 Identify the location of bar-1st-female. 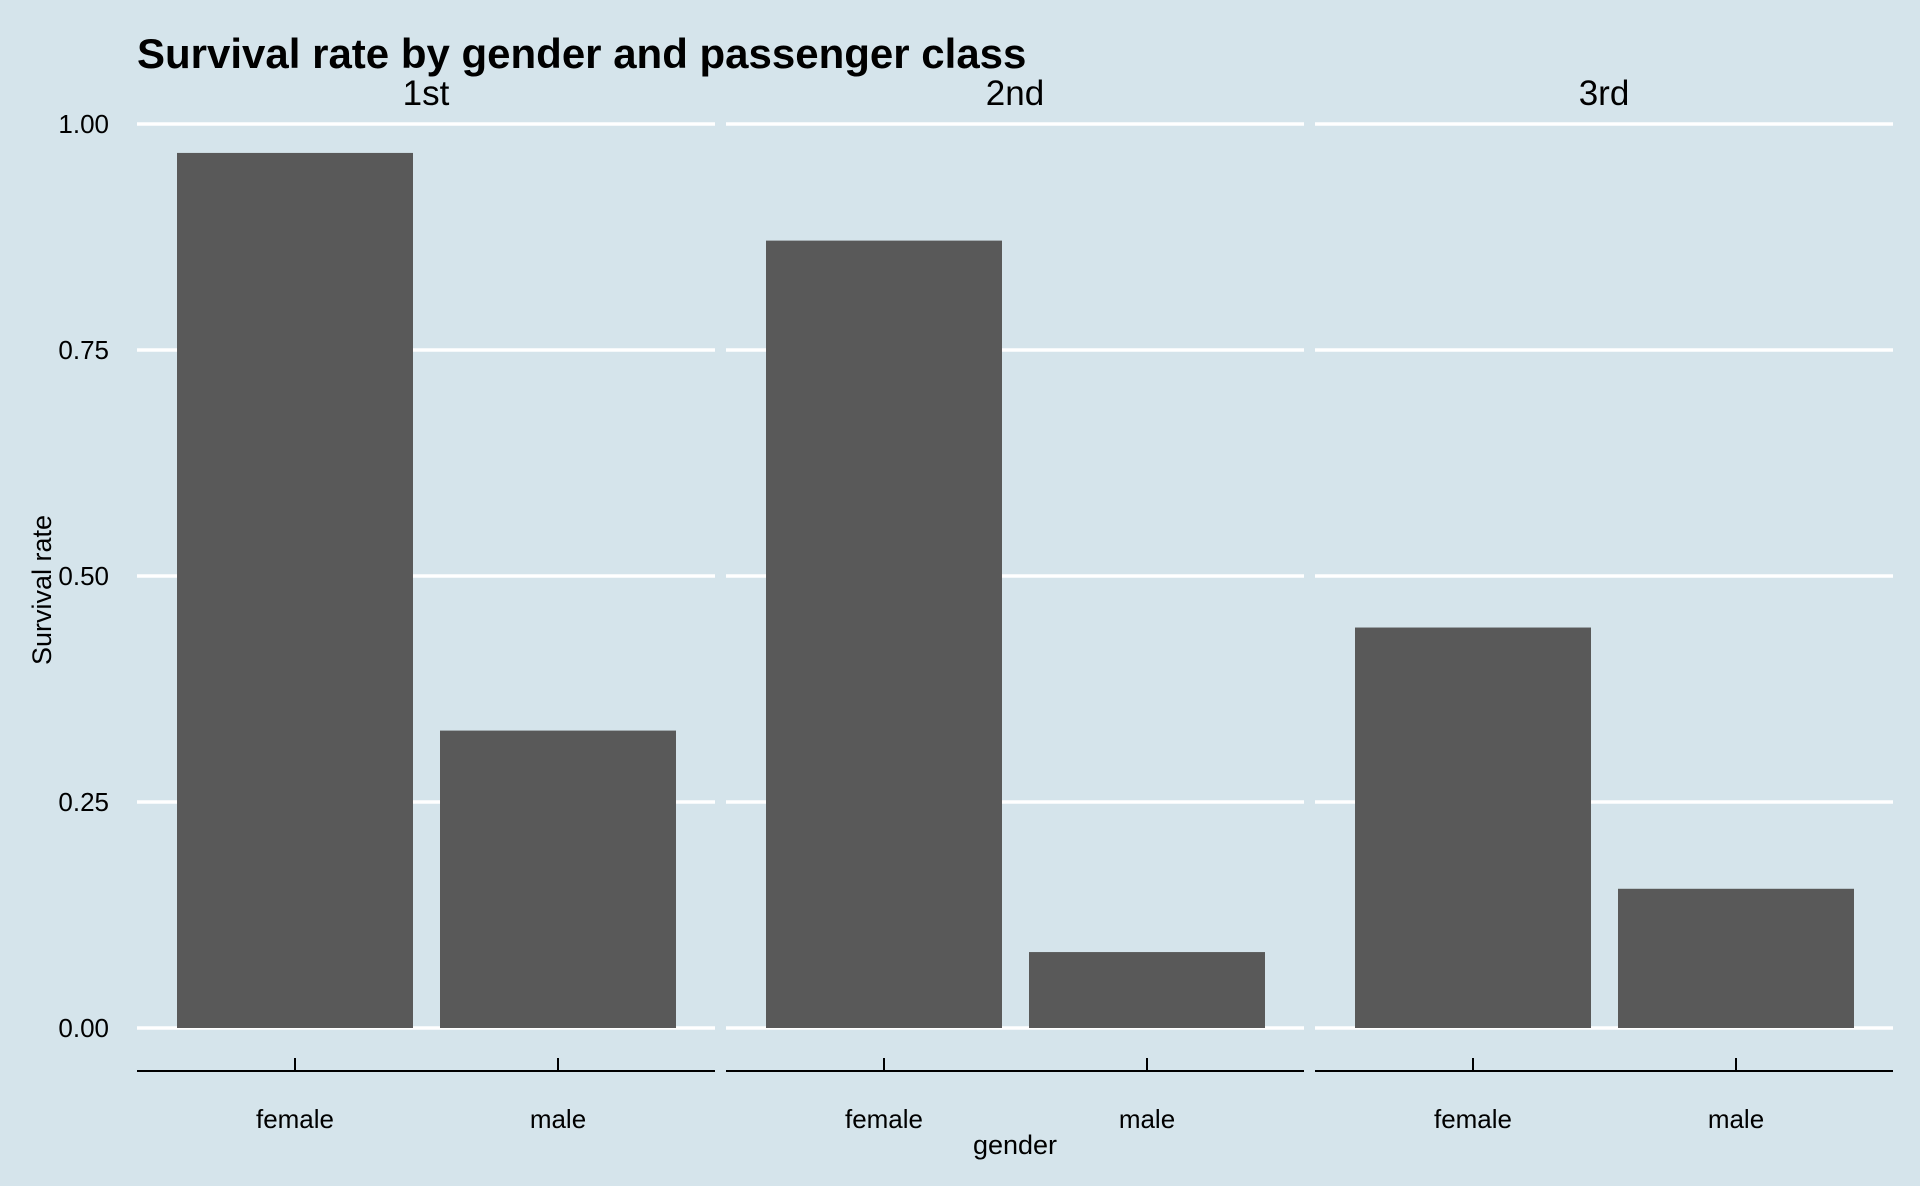
(295, 590).